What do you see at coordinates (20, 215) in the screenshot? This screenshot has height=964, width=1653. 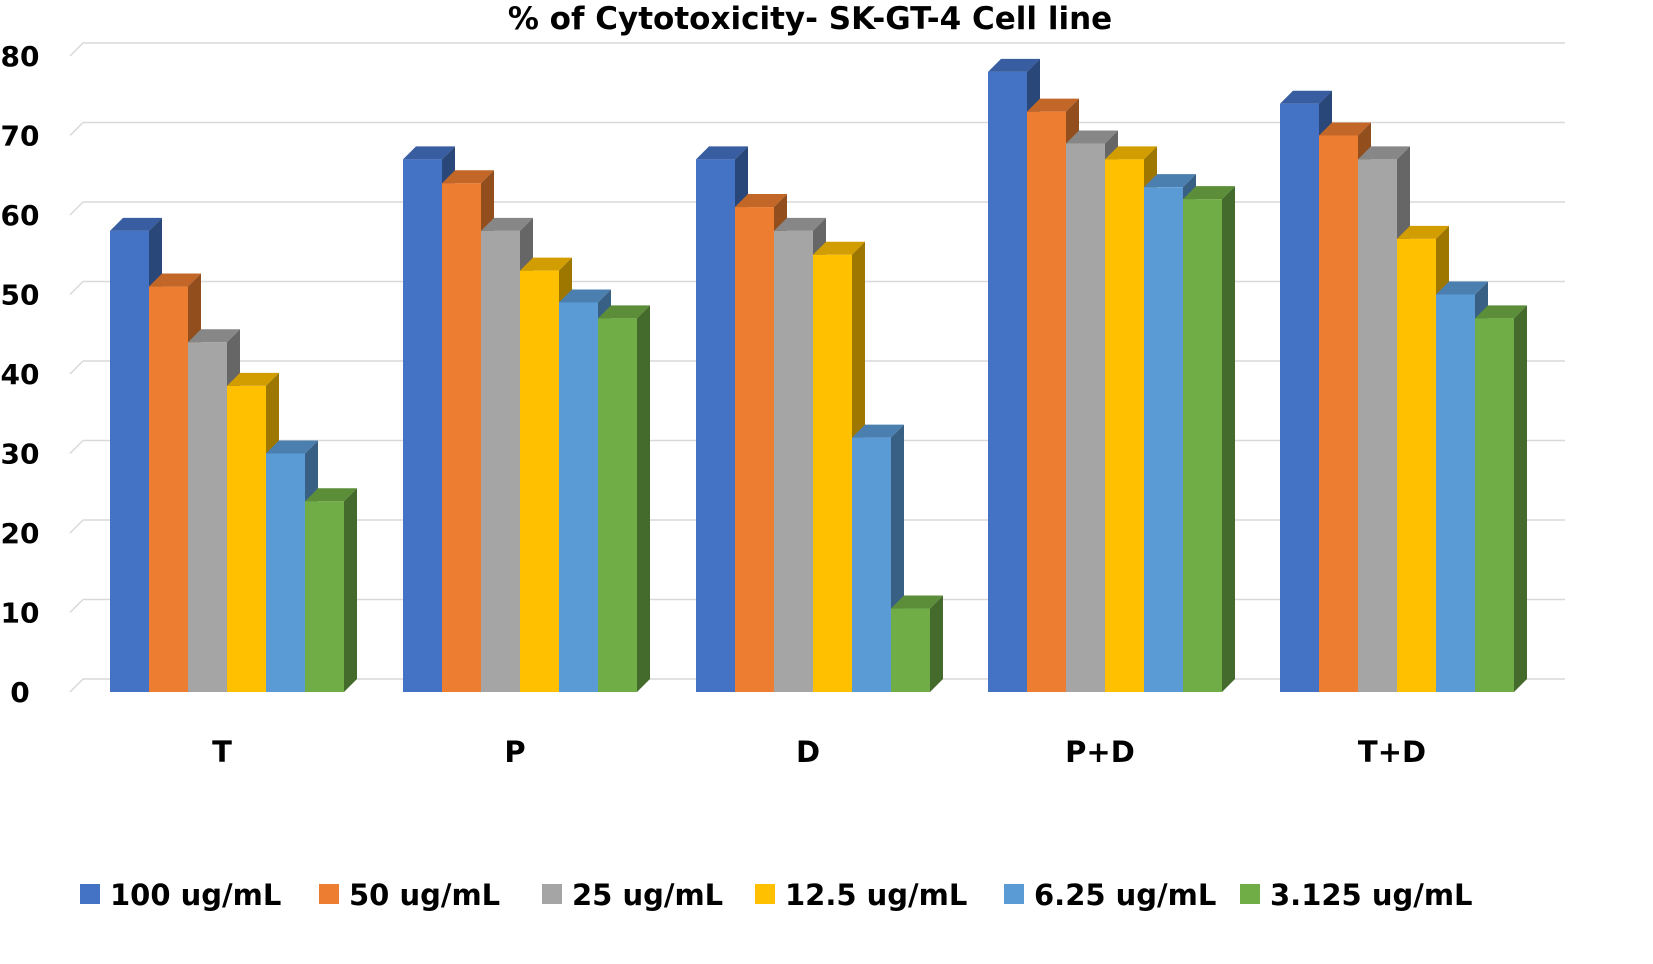 I see `y-tick-label: 60` at bounding box center [20, 215].